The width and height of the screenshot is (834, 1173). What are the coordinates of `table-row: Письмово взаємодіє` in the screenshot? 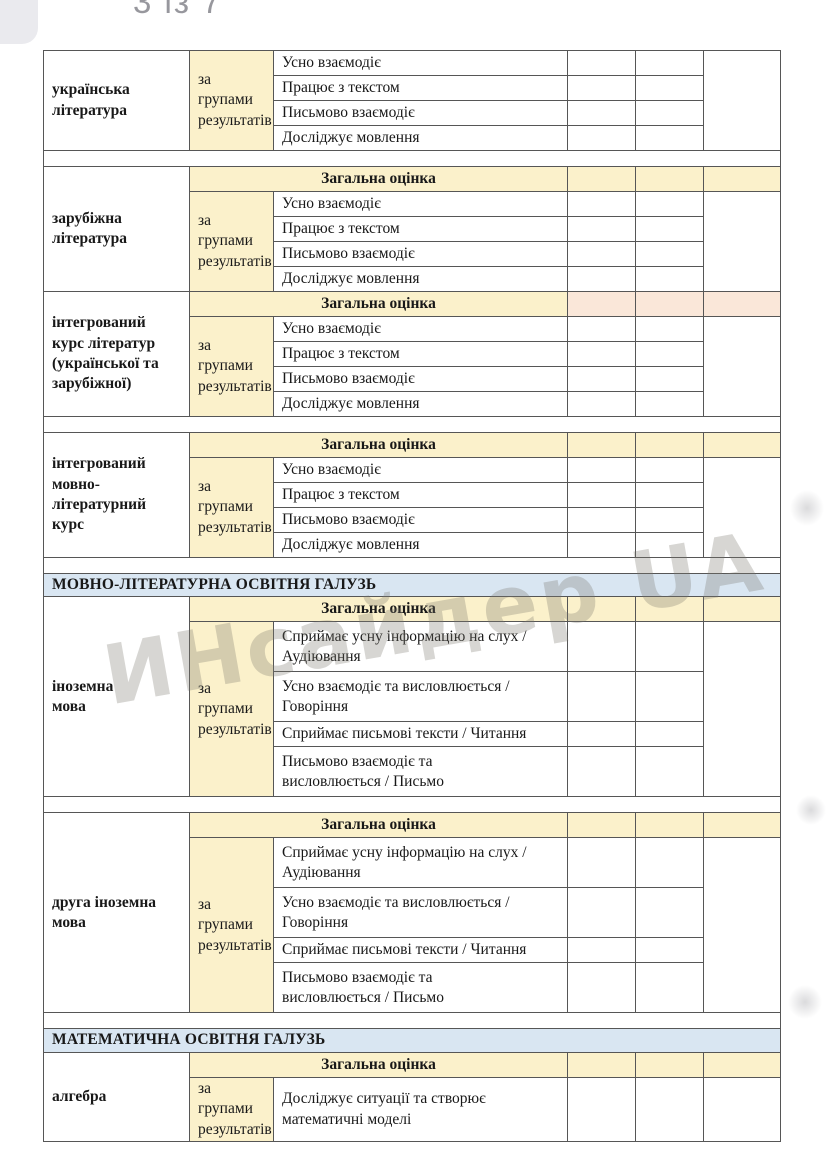 It's located at (412, 113).